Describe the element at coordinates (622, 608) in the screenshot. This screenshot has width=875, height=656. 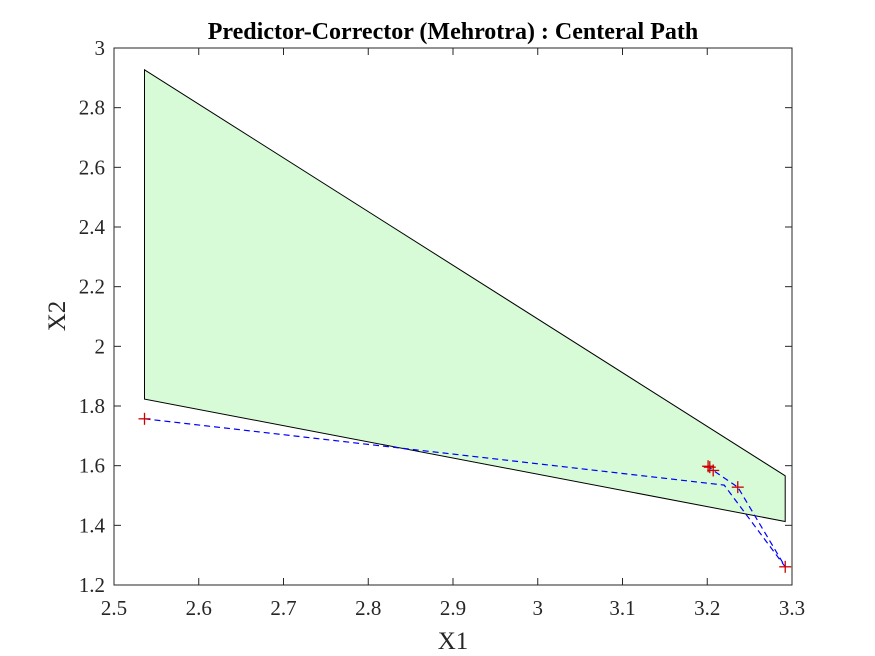
I see `x-tick-label: 3.1` at that location.